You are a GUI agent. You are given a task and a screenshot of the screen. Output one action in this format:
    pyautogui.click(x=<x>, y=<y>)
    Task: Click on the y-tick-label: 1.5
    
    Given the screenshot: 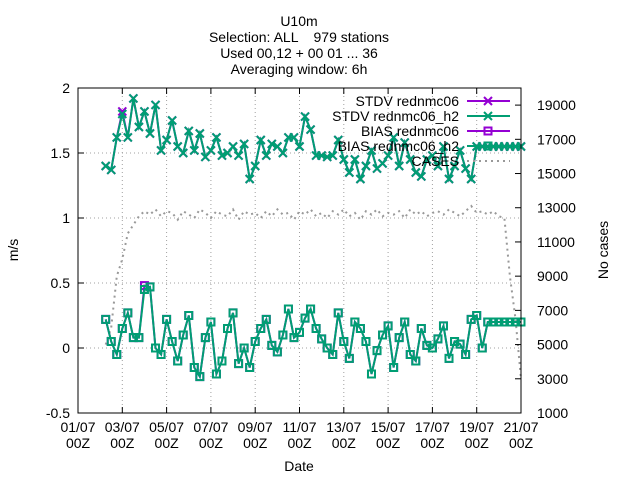 What is the action you would take?
    pyautogui.click(x=61, y=153)
    